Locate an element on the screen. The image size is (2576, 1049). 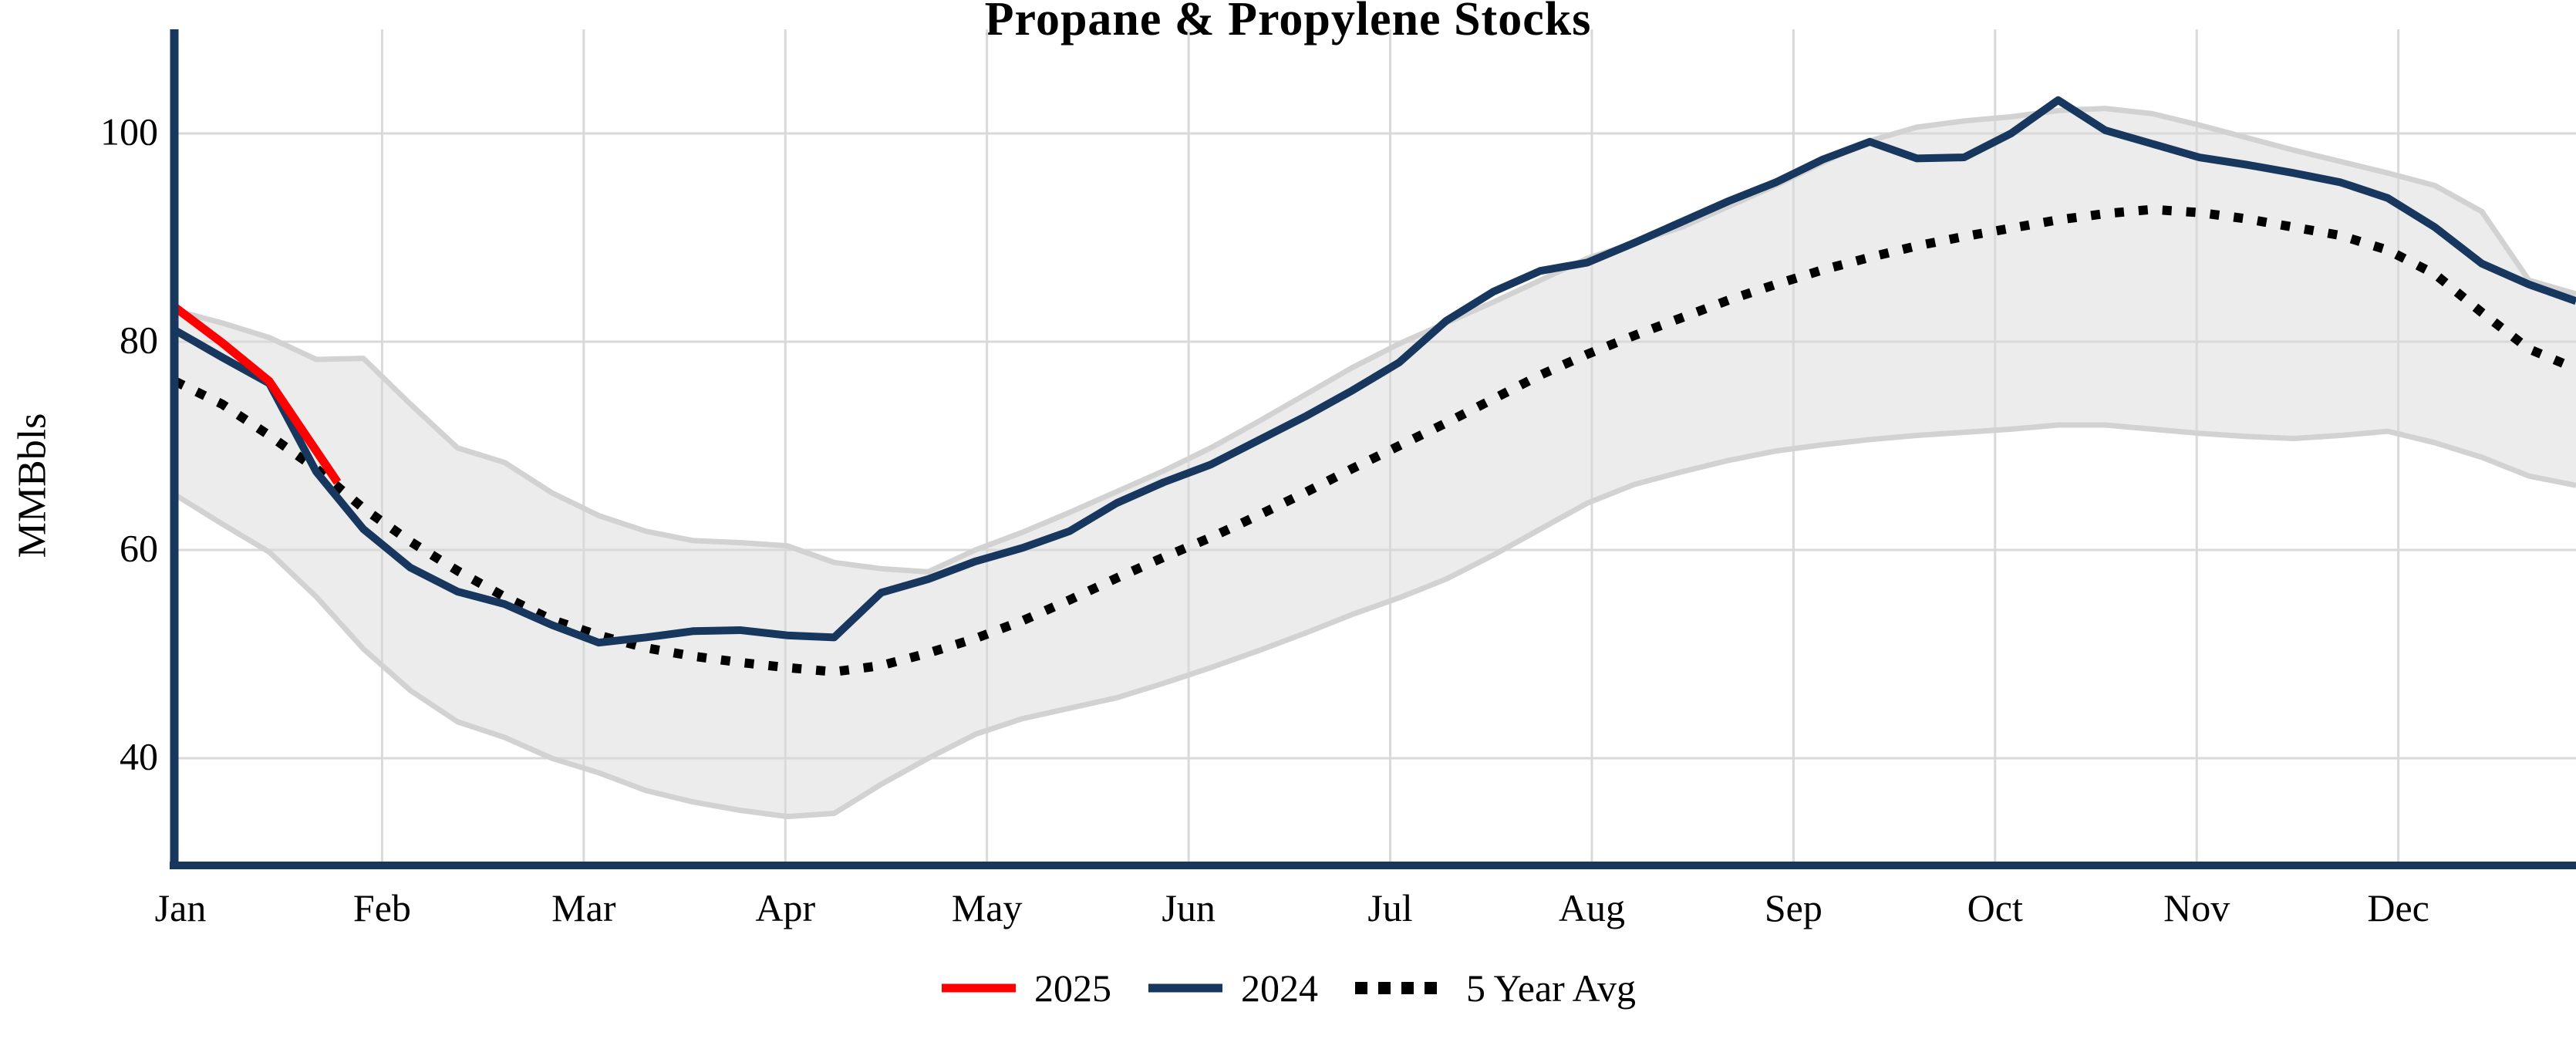
legend: 2025 2024 5 Year Avg is located at coordinates (1288, 988).